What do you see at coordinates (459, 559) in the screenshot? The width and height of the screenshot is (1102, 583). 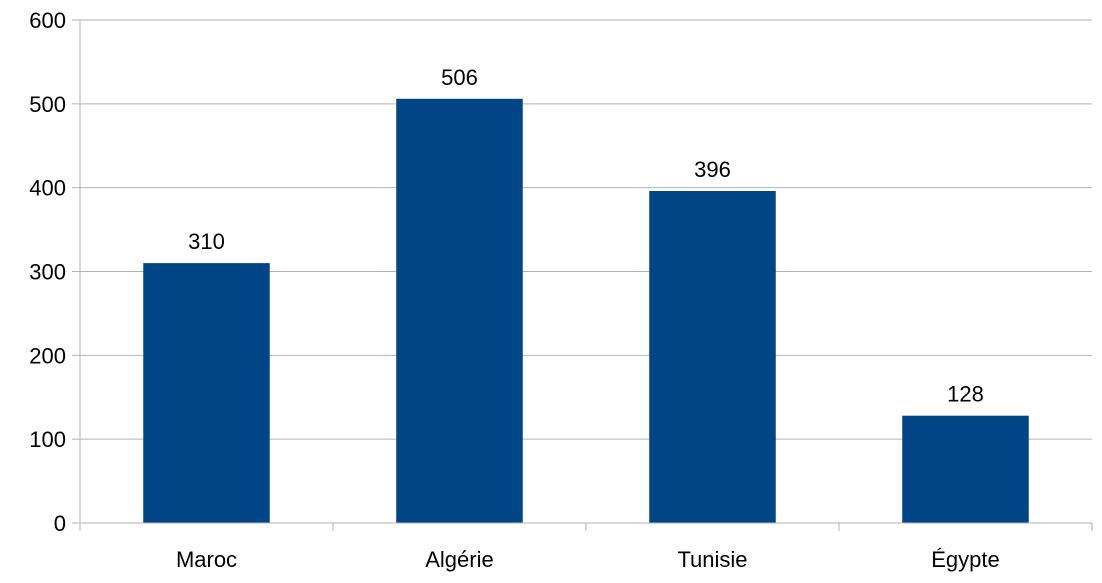 I see `x-category-label: Algérie` at bounding box center [459, 559].